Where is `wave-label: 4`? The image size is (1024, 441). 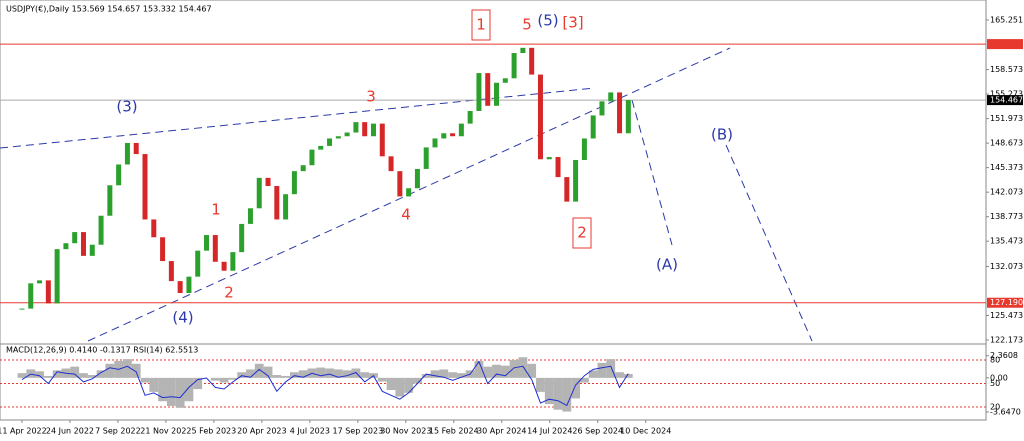 wave-label: 4 is located at coordinates (406, 215).